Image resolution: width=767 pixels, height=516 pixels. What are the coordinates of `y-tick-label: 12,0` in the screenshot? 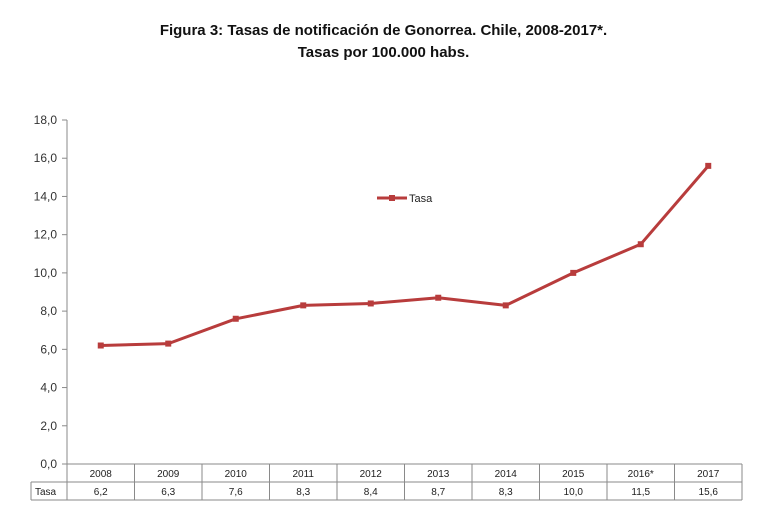 It's located at (46, 235).